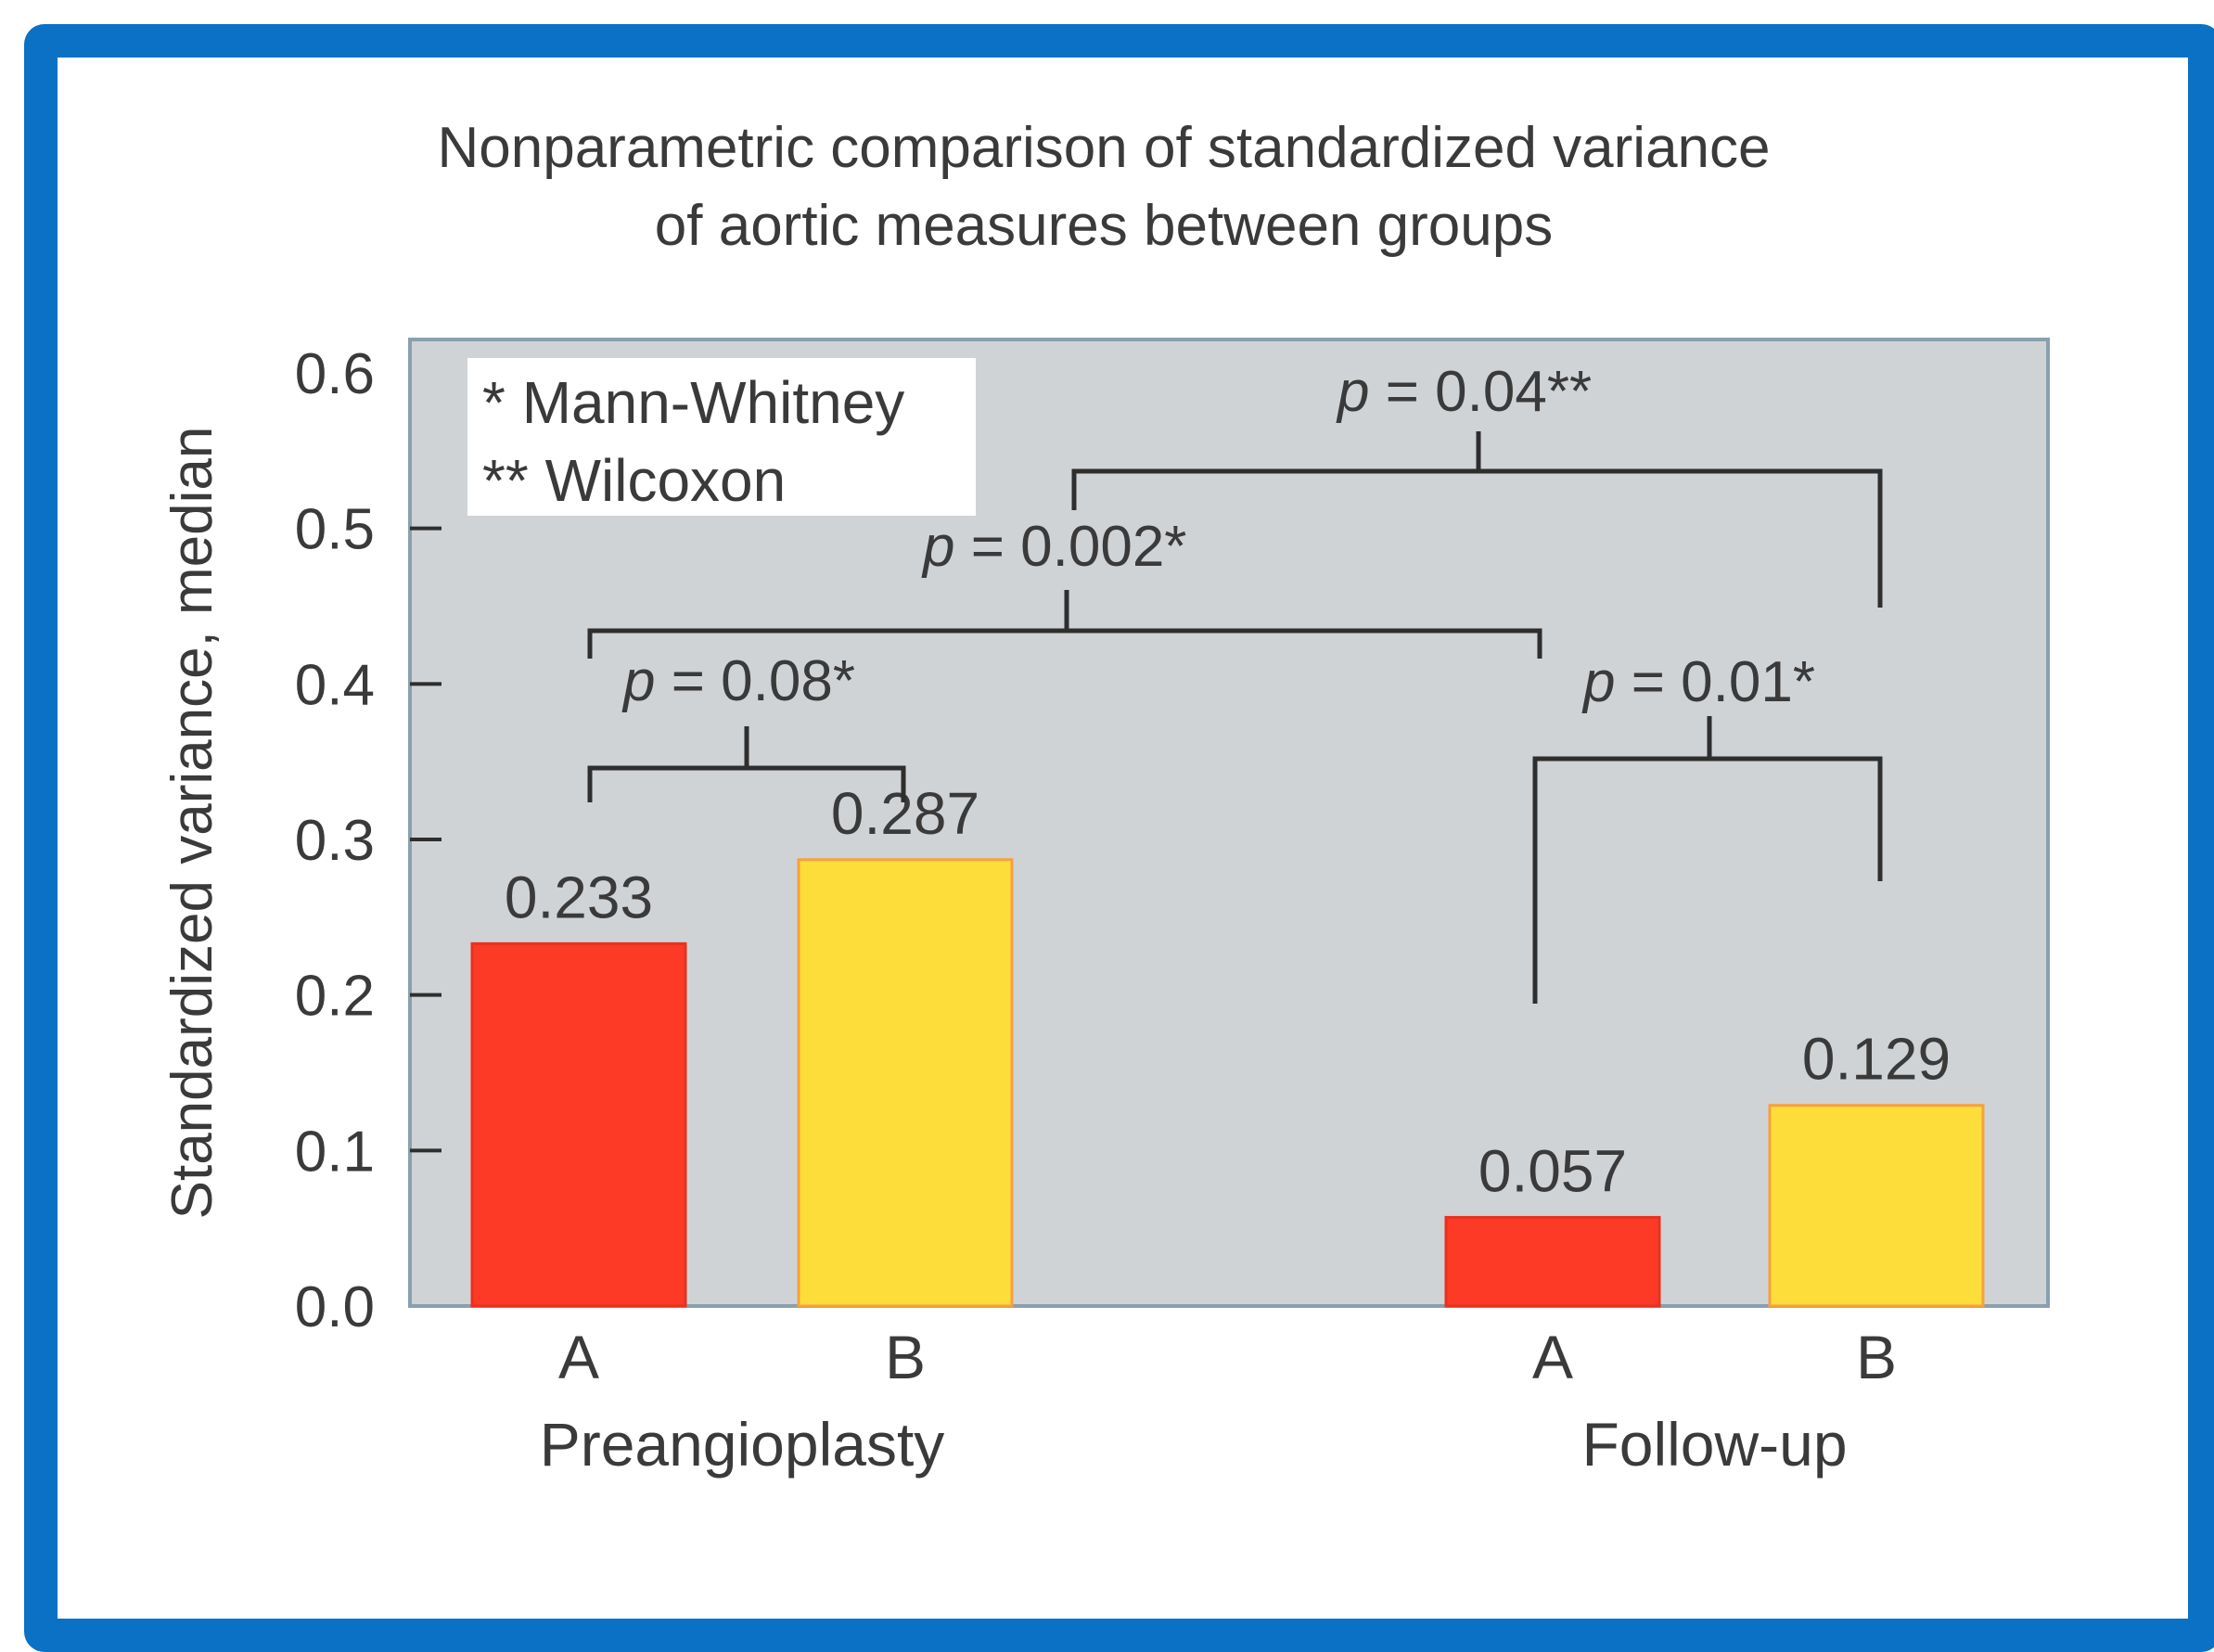 Image resolution: width=2214 pixels, height=1652 pixels. Describe the element at coordinates (335, 374) in the screenshot. I see `y-tick-label: 0.6` at that location.